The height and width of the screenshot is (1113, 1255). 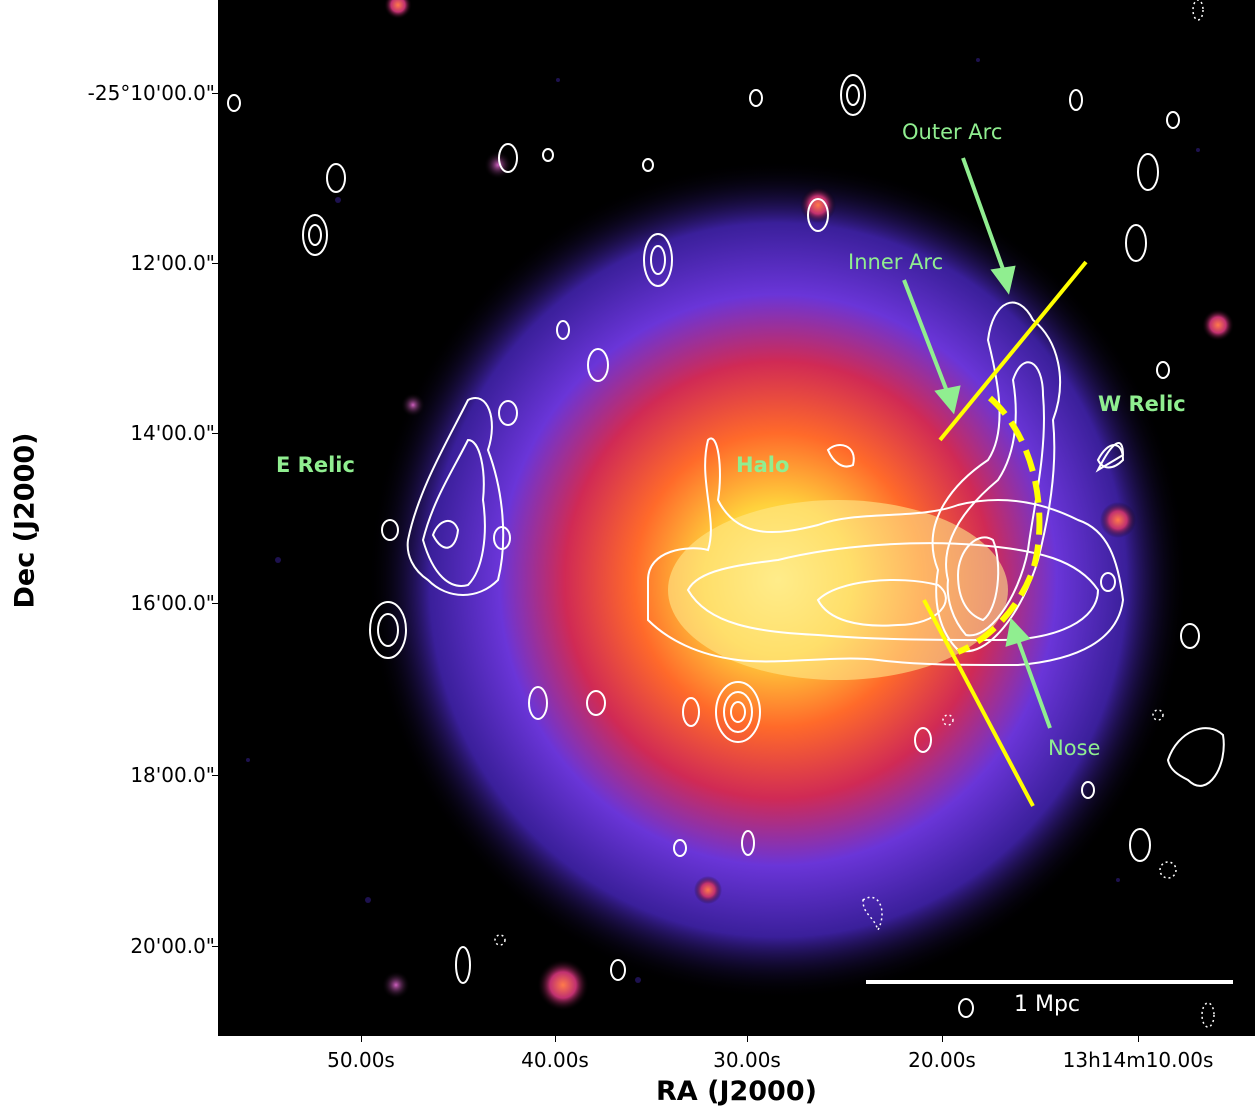 I want to click on annotation-arrows, so click(x=977, y=443).